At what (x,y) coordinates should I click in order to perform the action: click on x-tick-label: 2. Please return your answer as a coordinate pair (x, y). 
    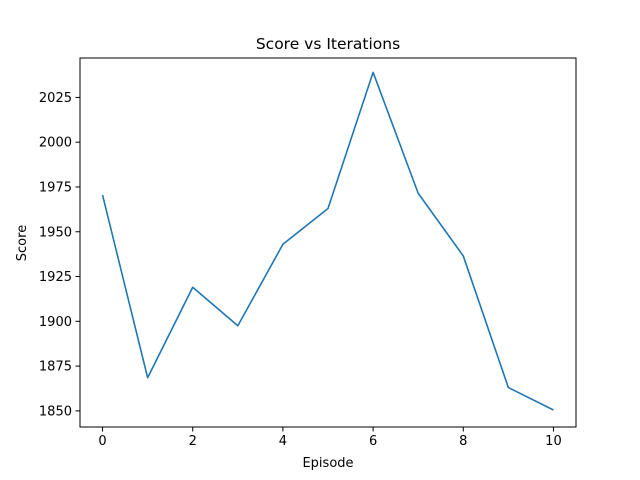
    Looking at the image, I should click on (193, 441).